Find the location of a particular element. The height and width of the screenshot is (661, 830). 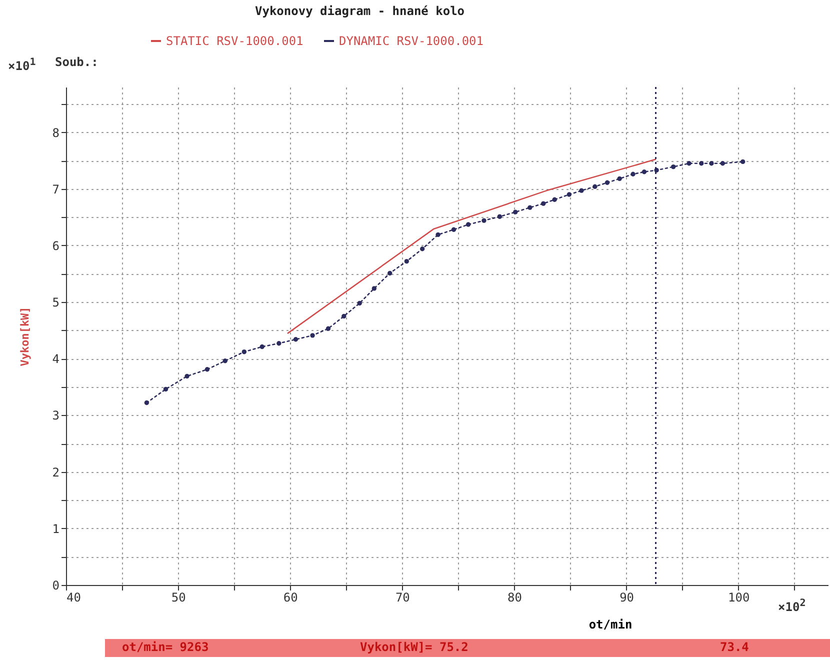

x-tick-label: 50 is located at coordinates (178, 597).